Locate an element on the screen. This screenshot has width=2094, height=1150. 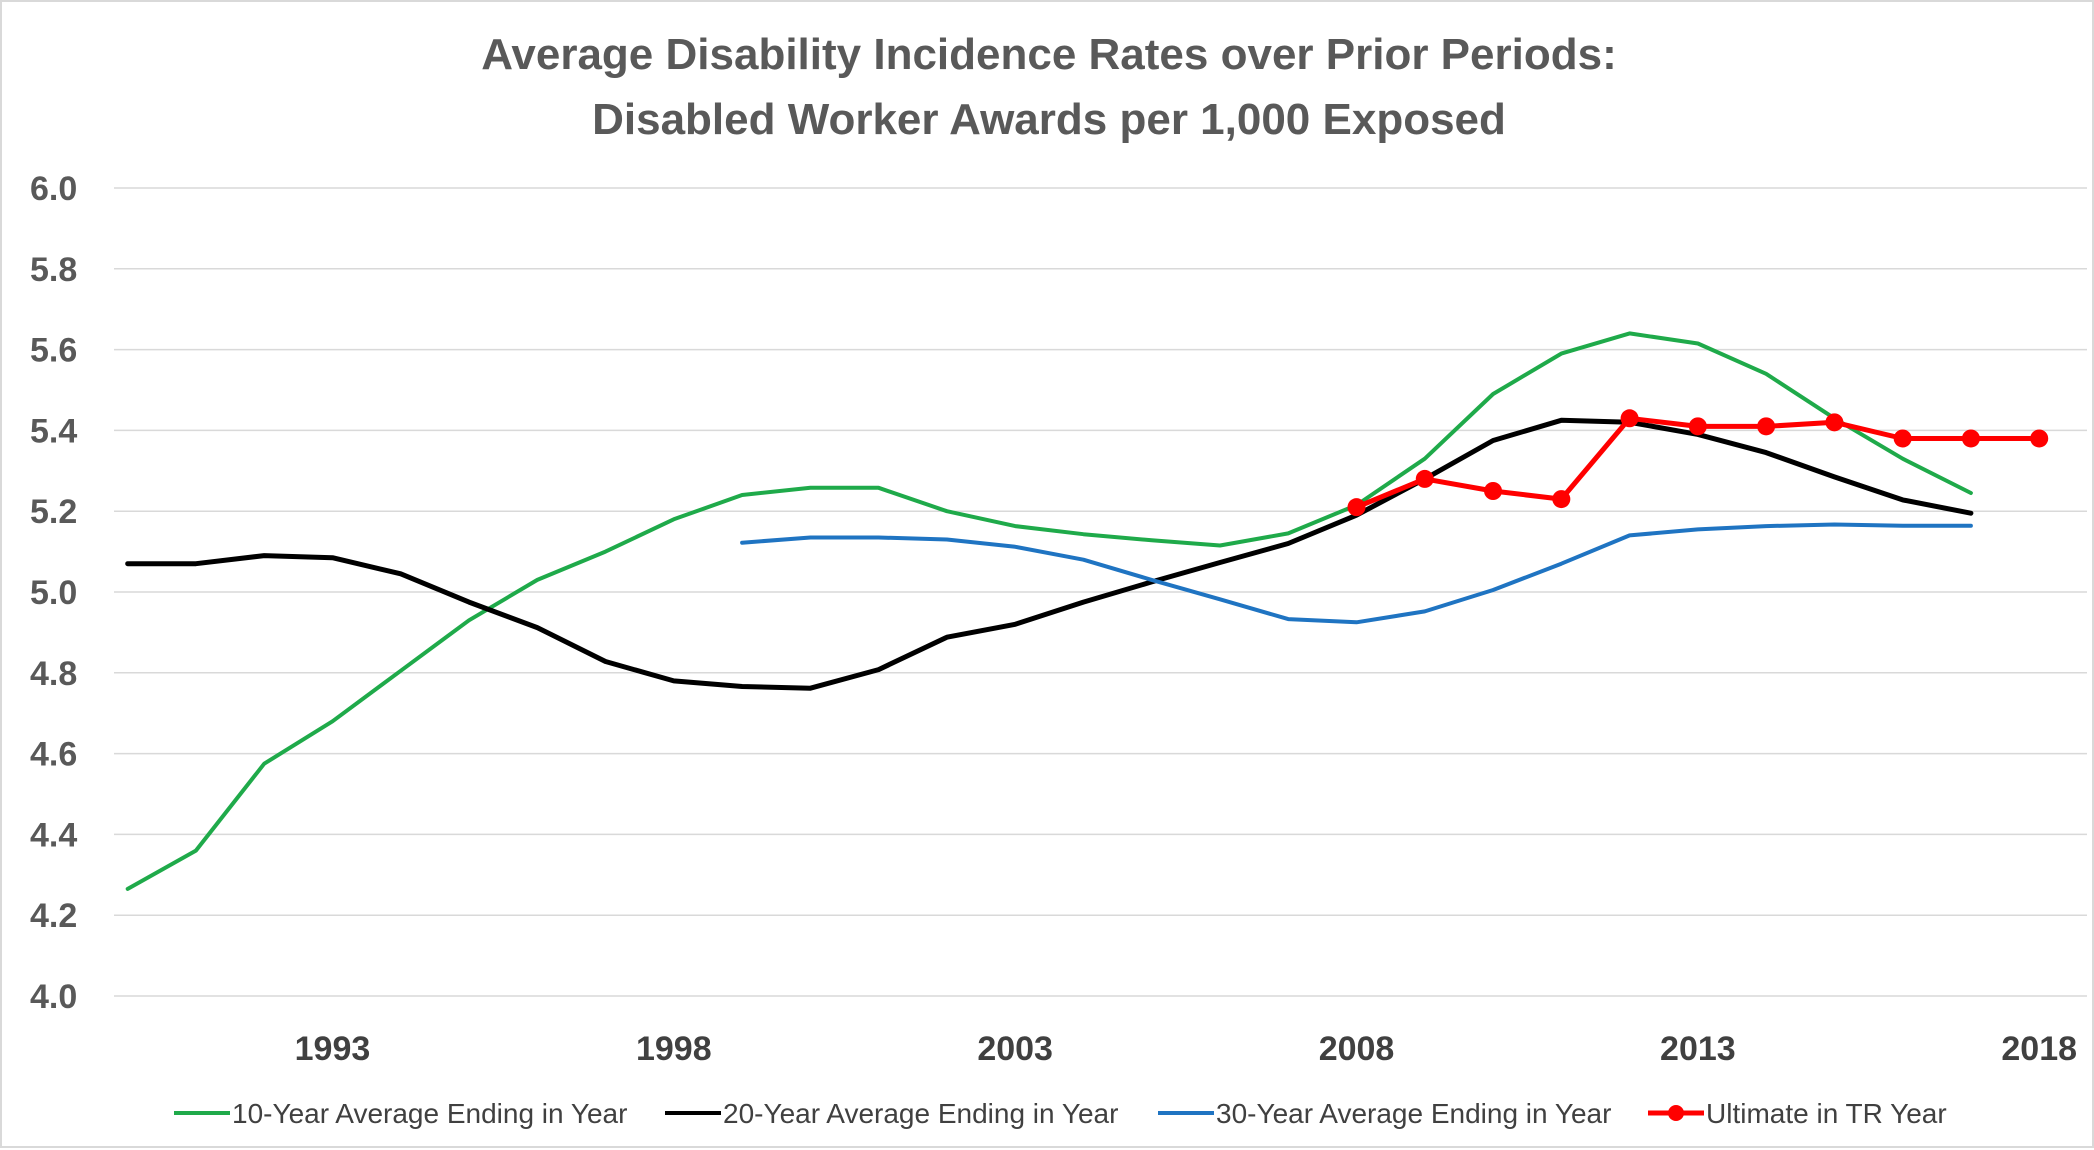
y-tick-label: 5.4 is located at coordinates (53, 431).